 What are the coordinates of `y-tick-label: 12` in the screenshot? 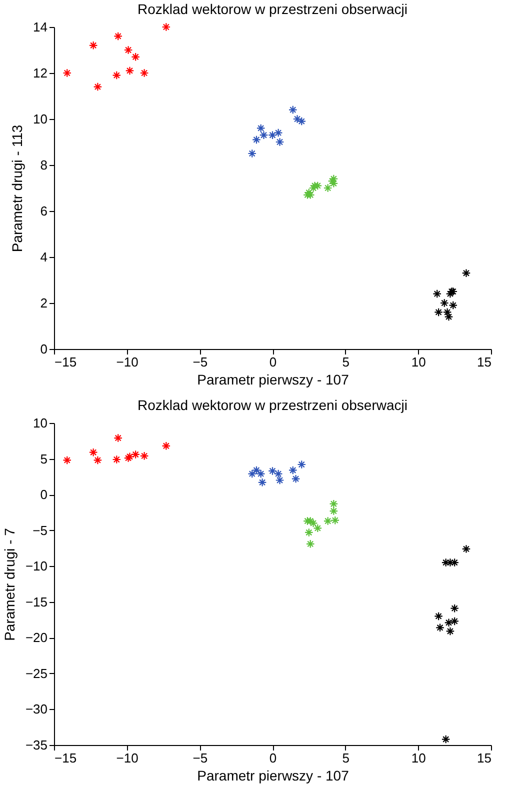 It's located at (40, 73).